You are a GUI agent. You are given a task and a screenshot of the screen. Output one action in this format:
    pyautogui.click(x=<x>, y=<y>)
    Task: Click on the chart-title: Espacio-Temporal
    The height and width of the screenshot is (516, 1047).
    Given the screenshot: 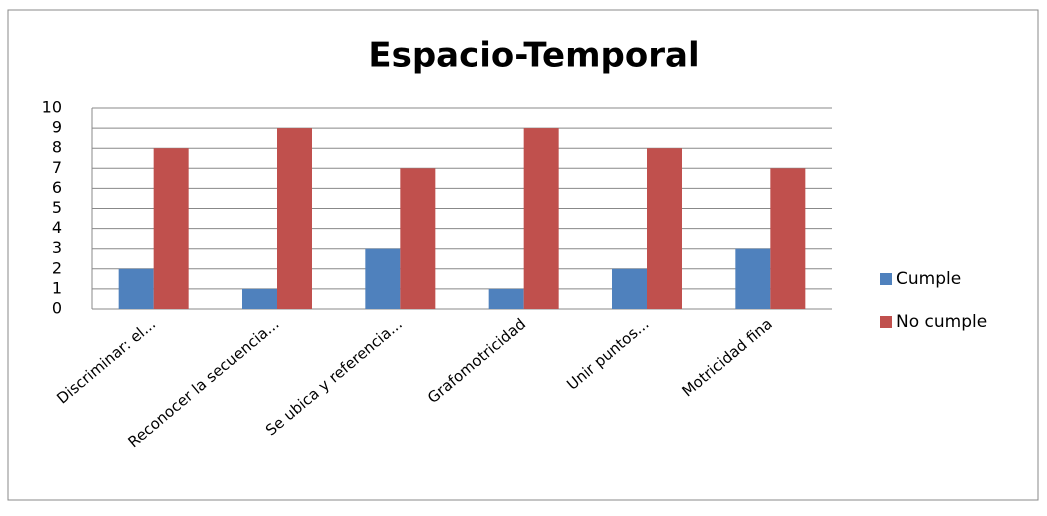 What is the action you would take?
    pyautogui.click(x=533, y=56)
    